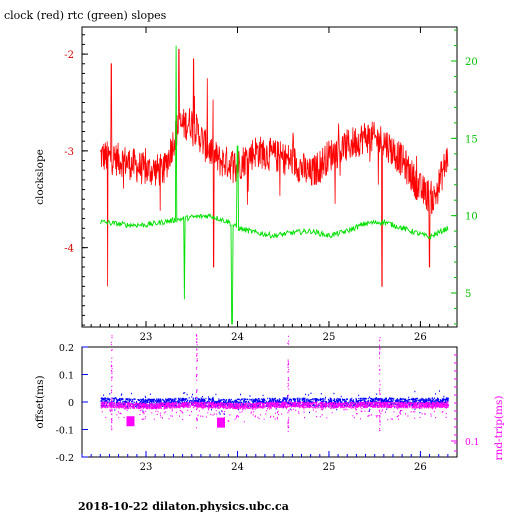 The height and width of the screenshot is (512, 512). Describe the element at coordinates (420, 337) in the screenshot. I see `slope-x-tick-label: 26` at that location.